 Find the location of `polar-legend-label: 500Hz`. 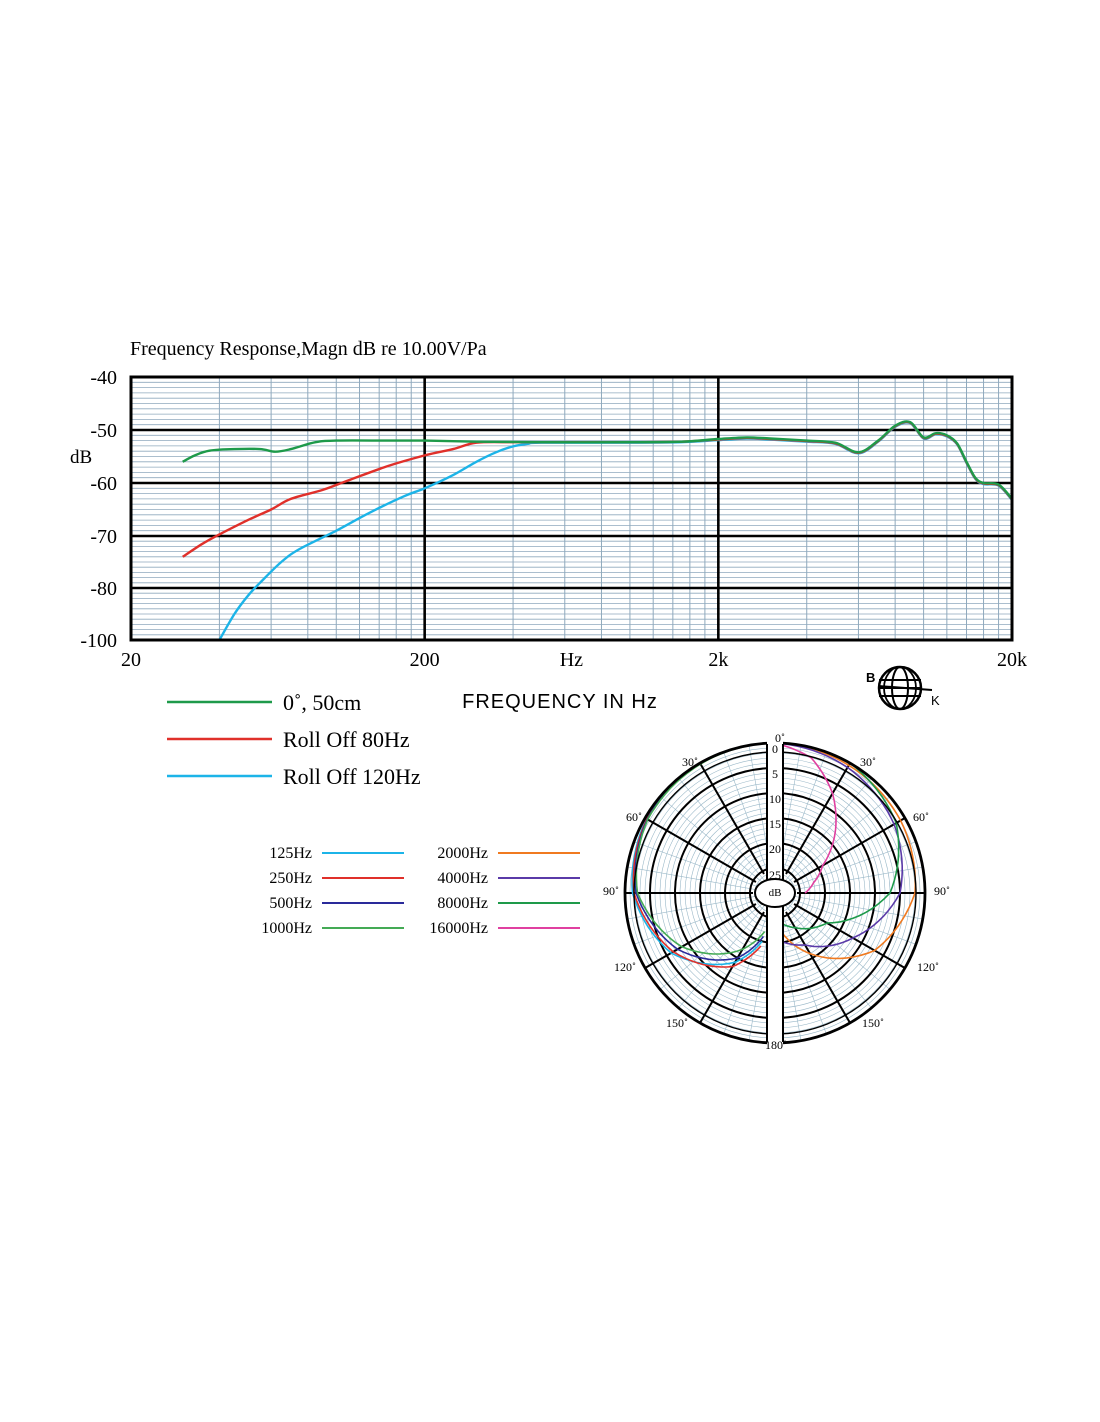

polar-legend-label: 500Hz is located at coordinates (290, 903).